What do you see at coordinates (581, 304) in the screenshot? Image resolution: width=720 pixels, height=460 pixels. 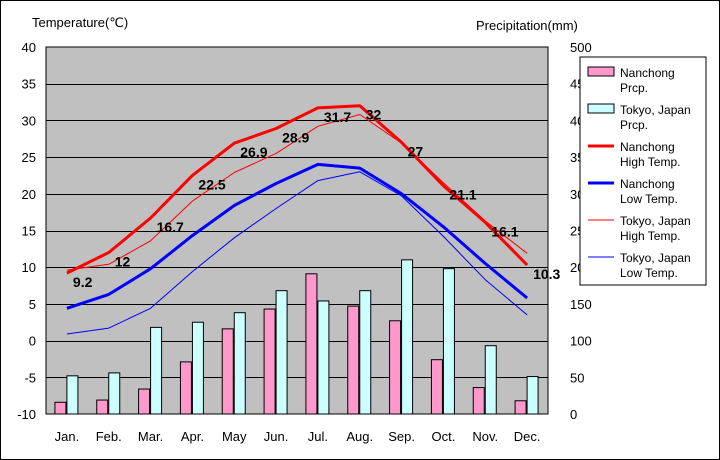 I see `right-tick-label: 150` at bounding box center [581, 304].